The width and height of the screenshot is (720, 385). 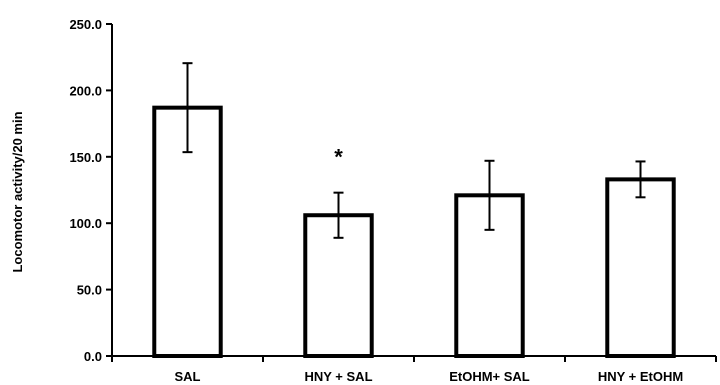 What do you see at coordinates (85, 223) in the screenshot?
I see `y-tick-label: 100.0` at bounding box center [85, 223].